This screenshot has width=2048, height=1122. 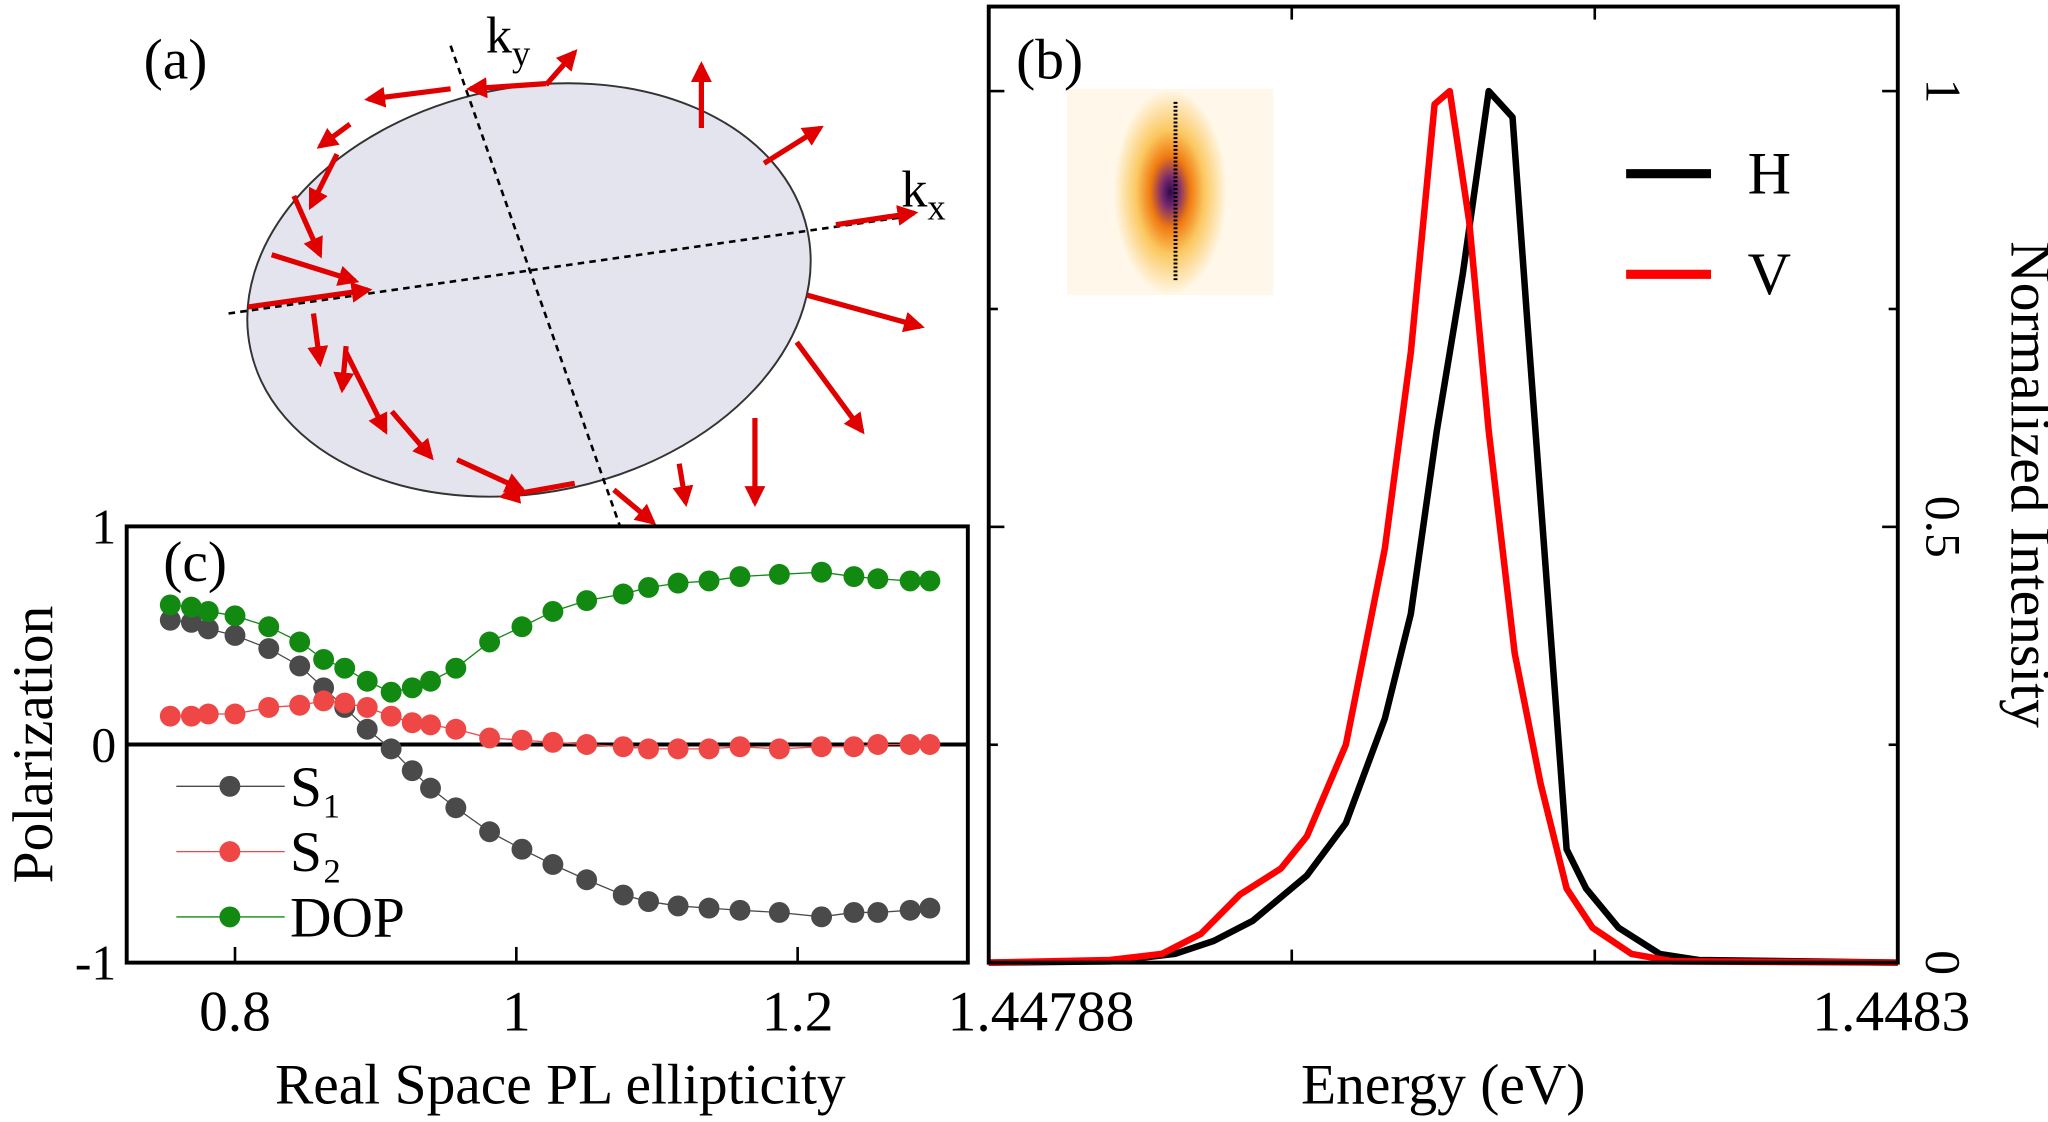 I want to click on axis-label: kx, so click(x=923, y=193).